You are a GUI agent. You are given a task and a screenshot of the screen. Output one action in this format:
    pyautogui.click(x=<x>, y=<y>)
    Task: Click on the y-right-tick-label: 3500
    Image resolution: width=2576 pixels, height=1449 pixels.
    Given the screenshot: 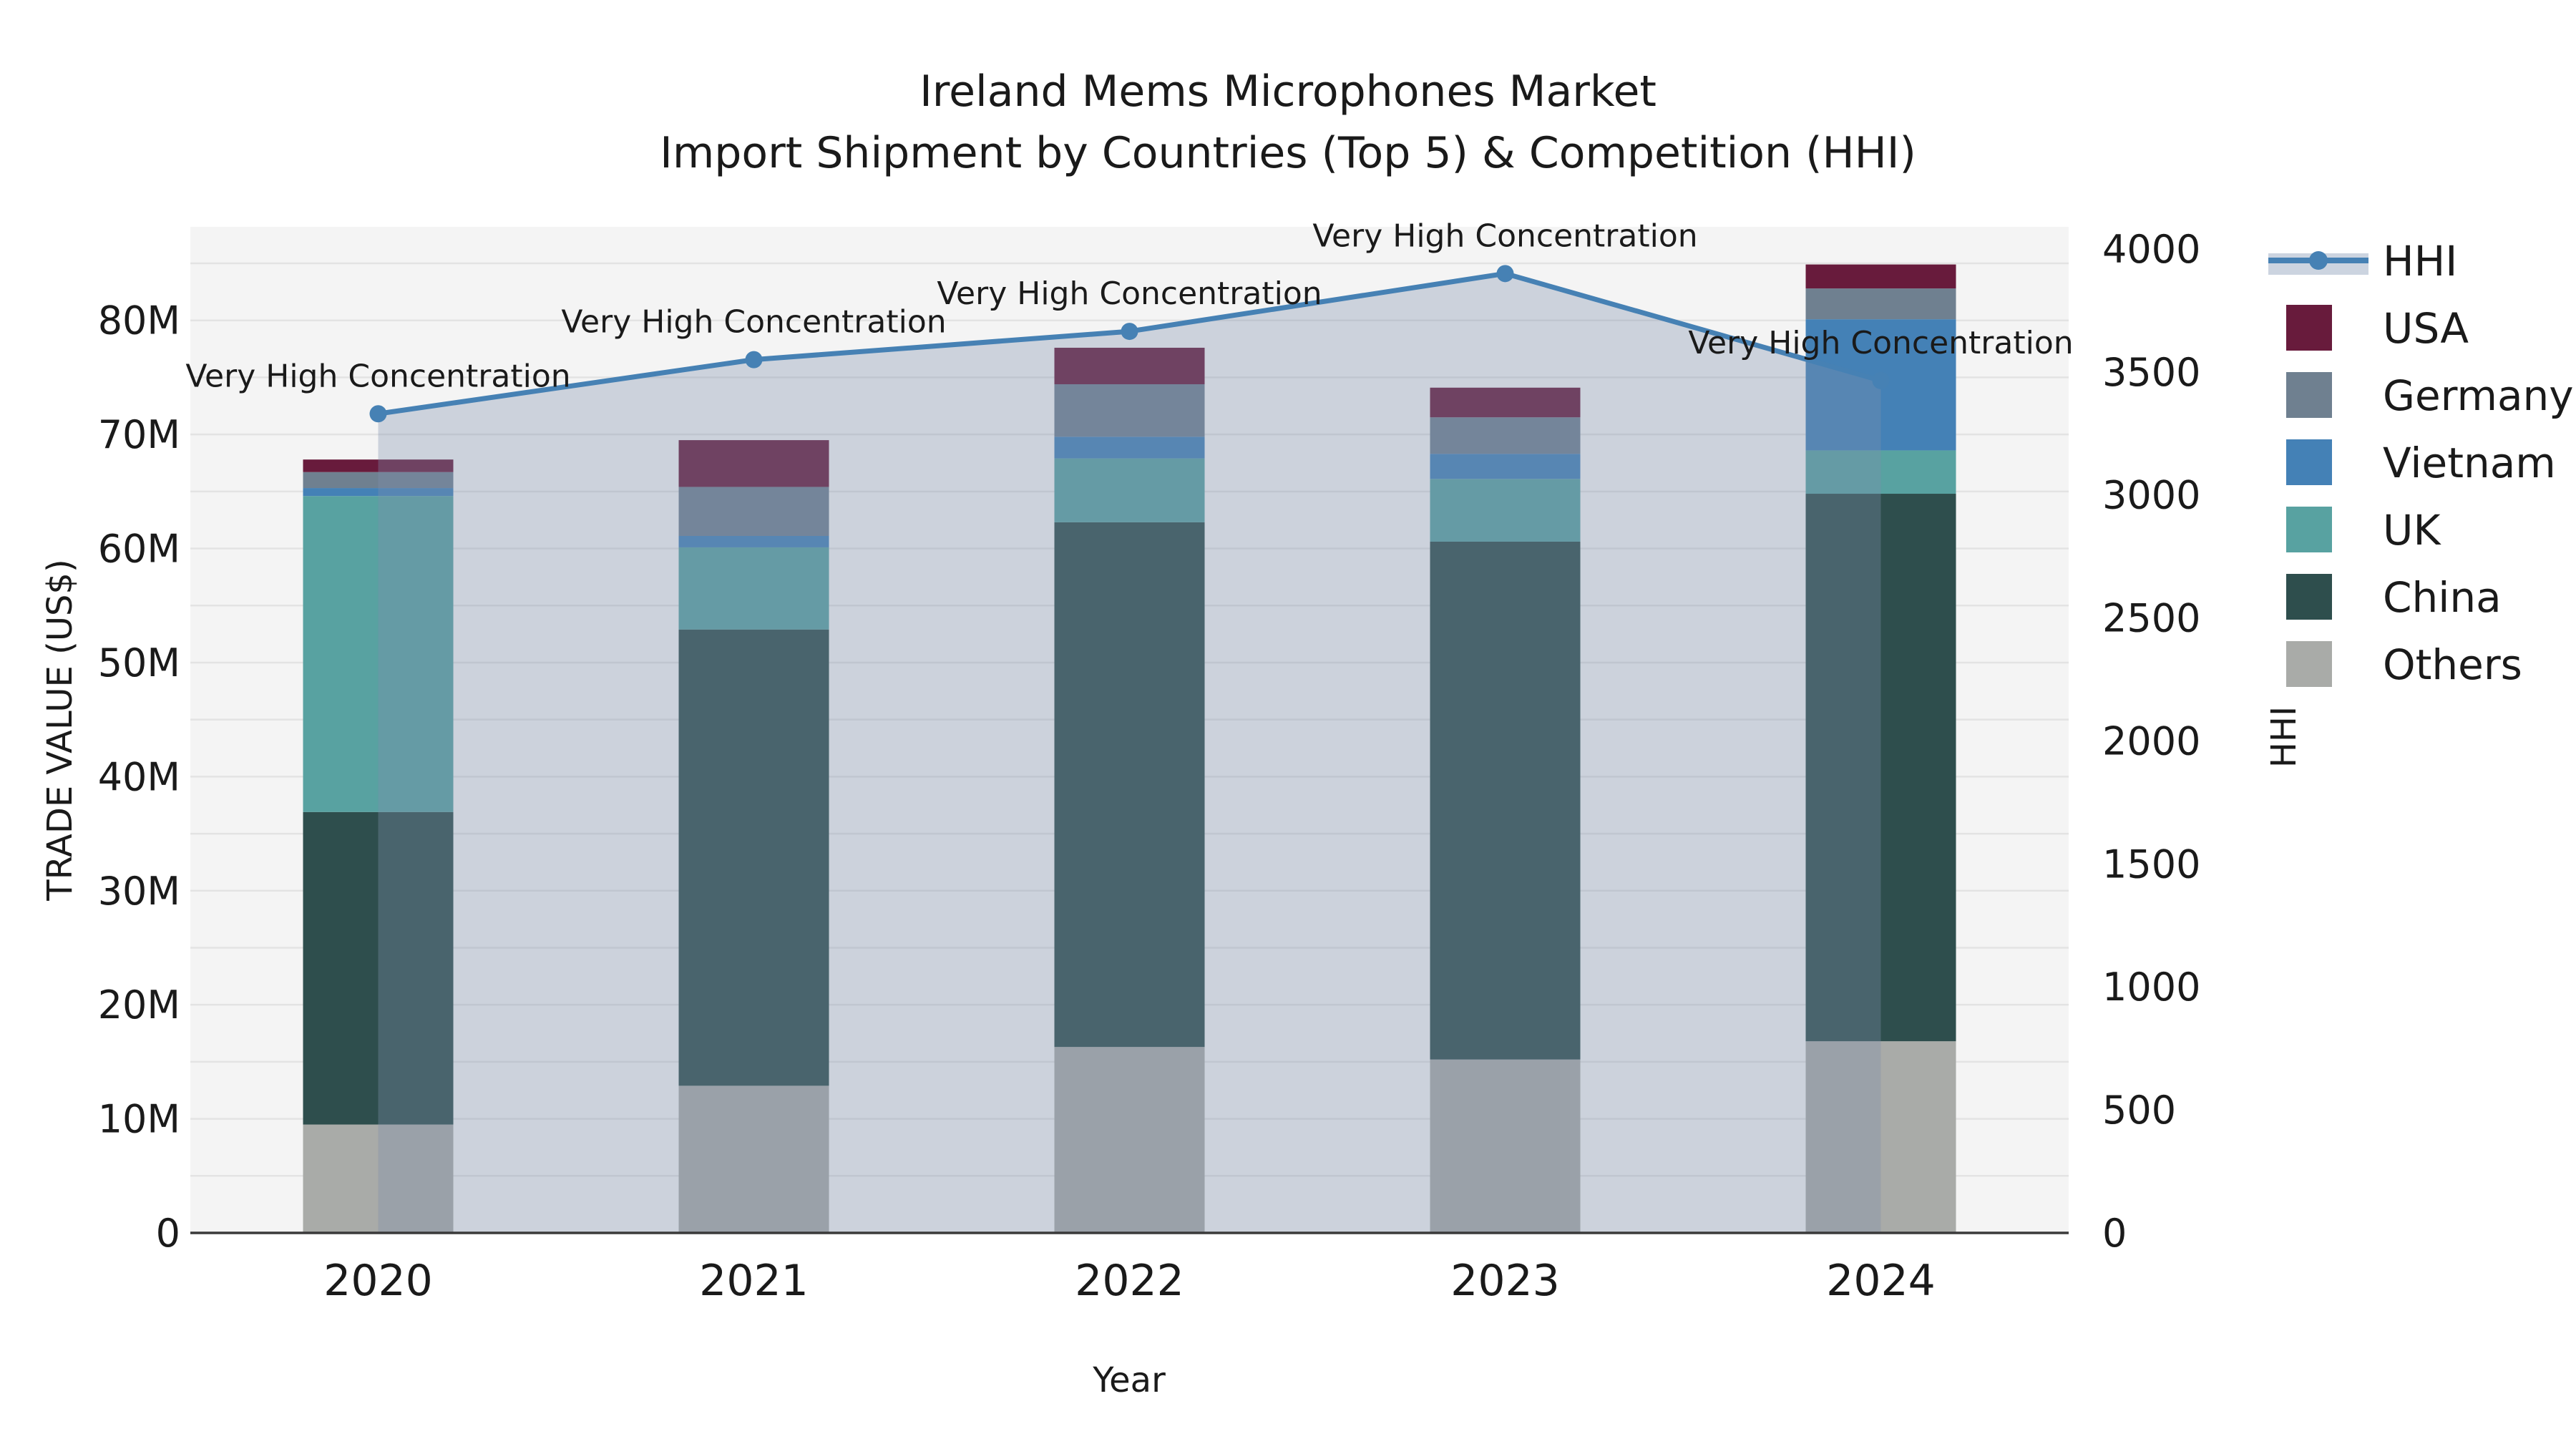 What is the action you would take?
    pyautogui.click(x=2151, y=372)
    